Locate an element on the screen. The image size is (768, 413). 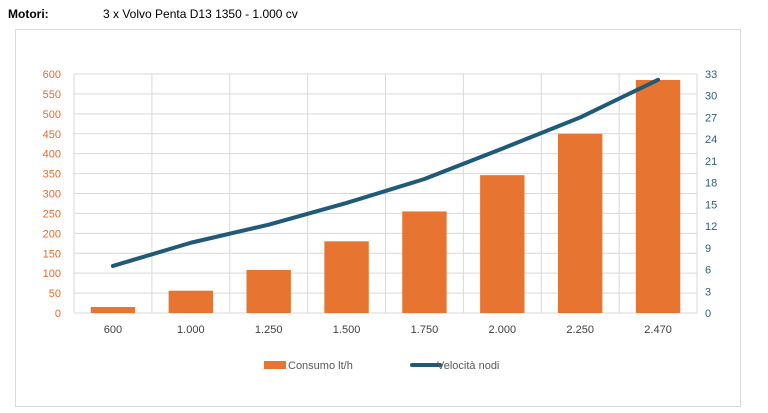
left-tick-label: 600 is located at coordinates (52, 75).